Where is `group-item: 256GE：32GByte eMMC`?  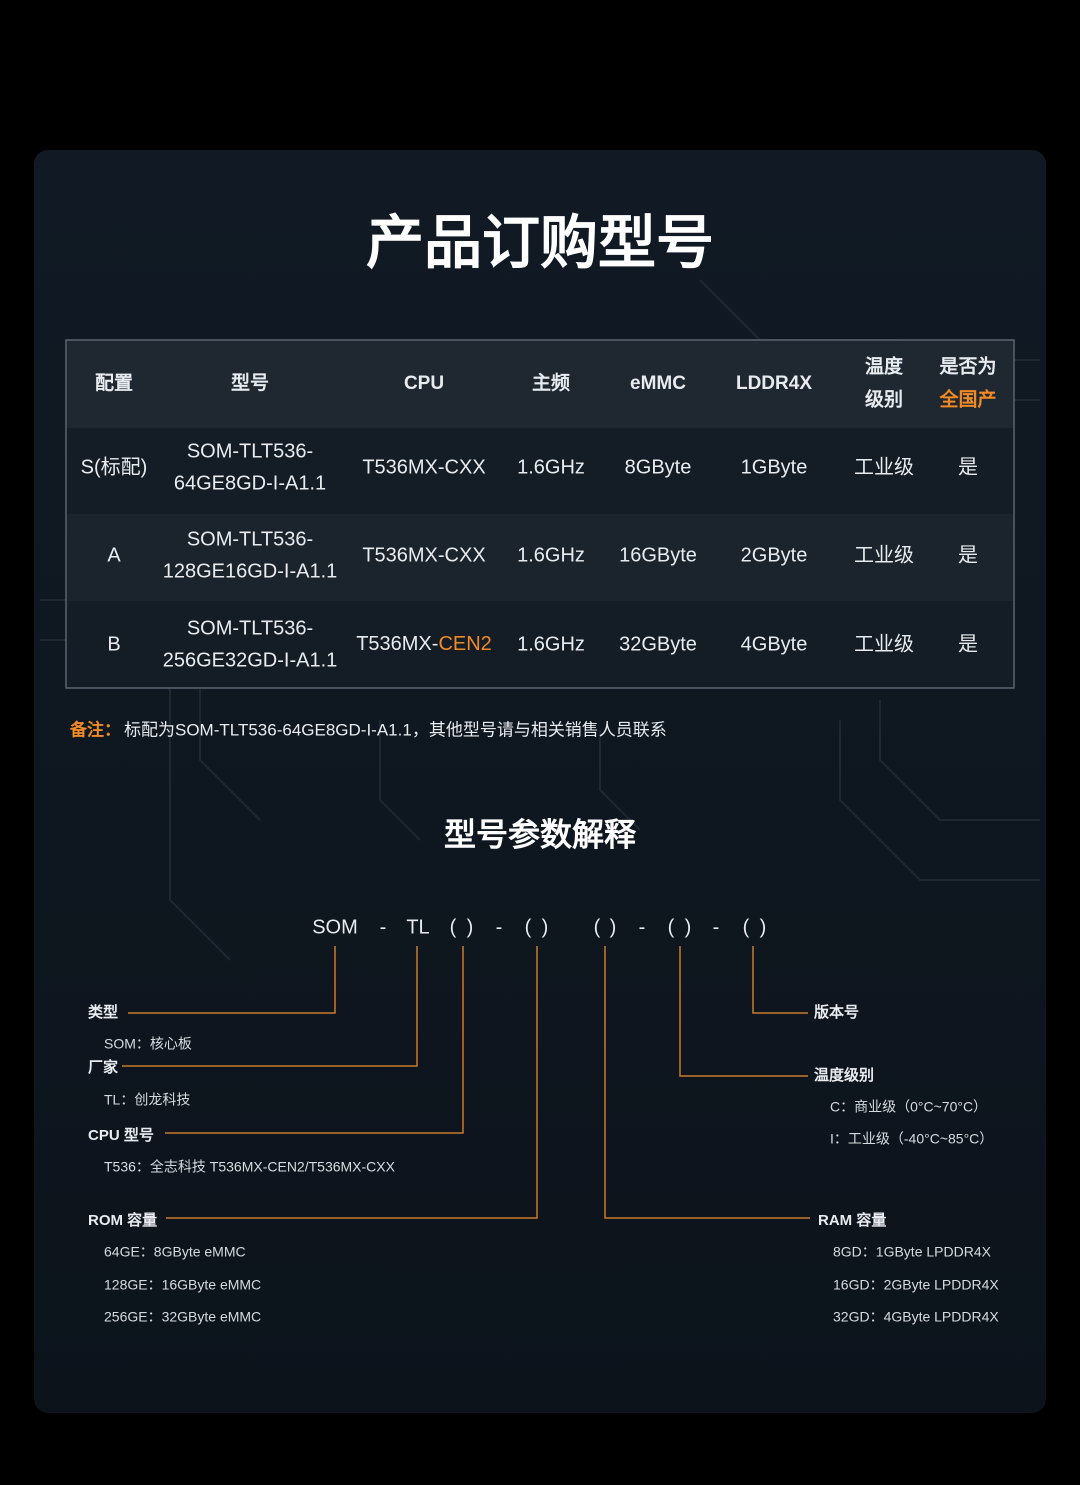 group-item: 256GE：32GByte eMMC is located at coordinates (182, 1317).